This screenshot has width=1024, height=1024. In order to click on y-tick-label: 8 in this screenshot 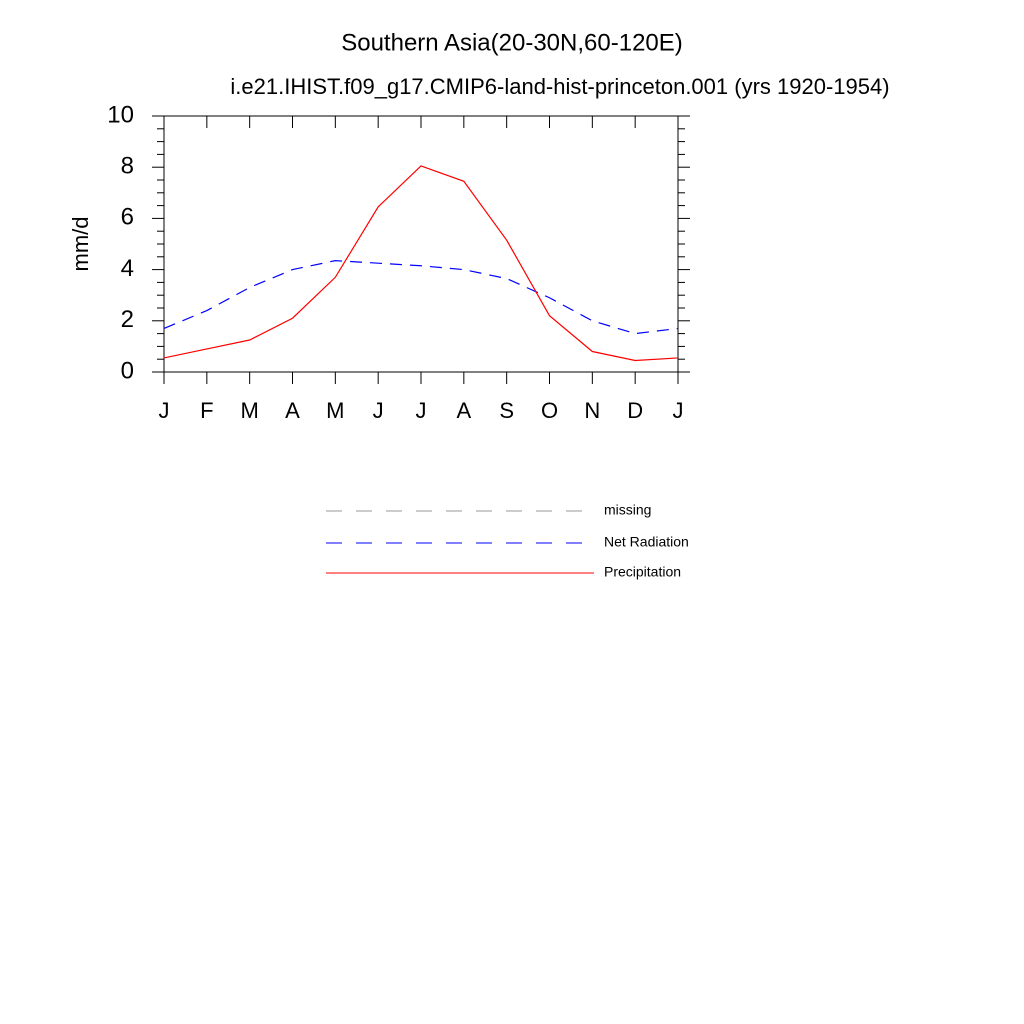, I will do `click(127, 166)`.